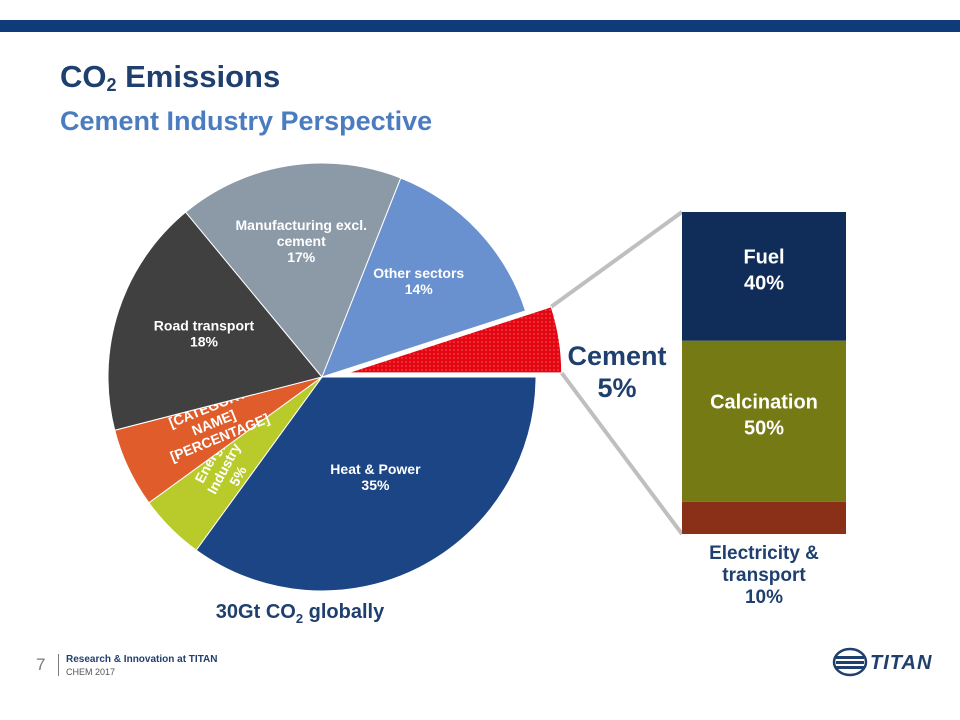 This screenshot has height=720, width=960. Describe the element at coordinates (617, 259) in the screenshot. I see `zoom-line-top` at that location.